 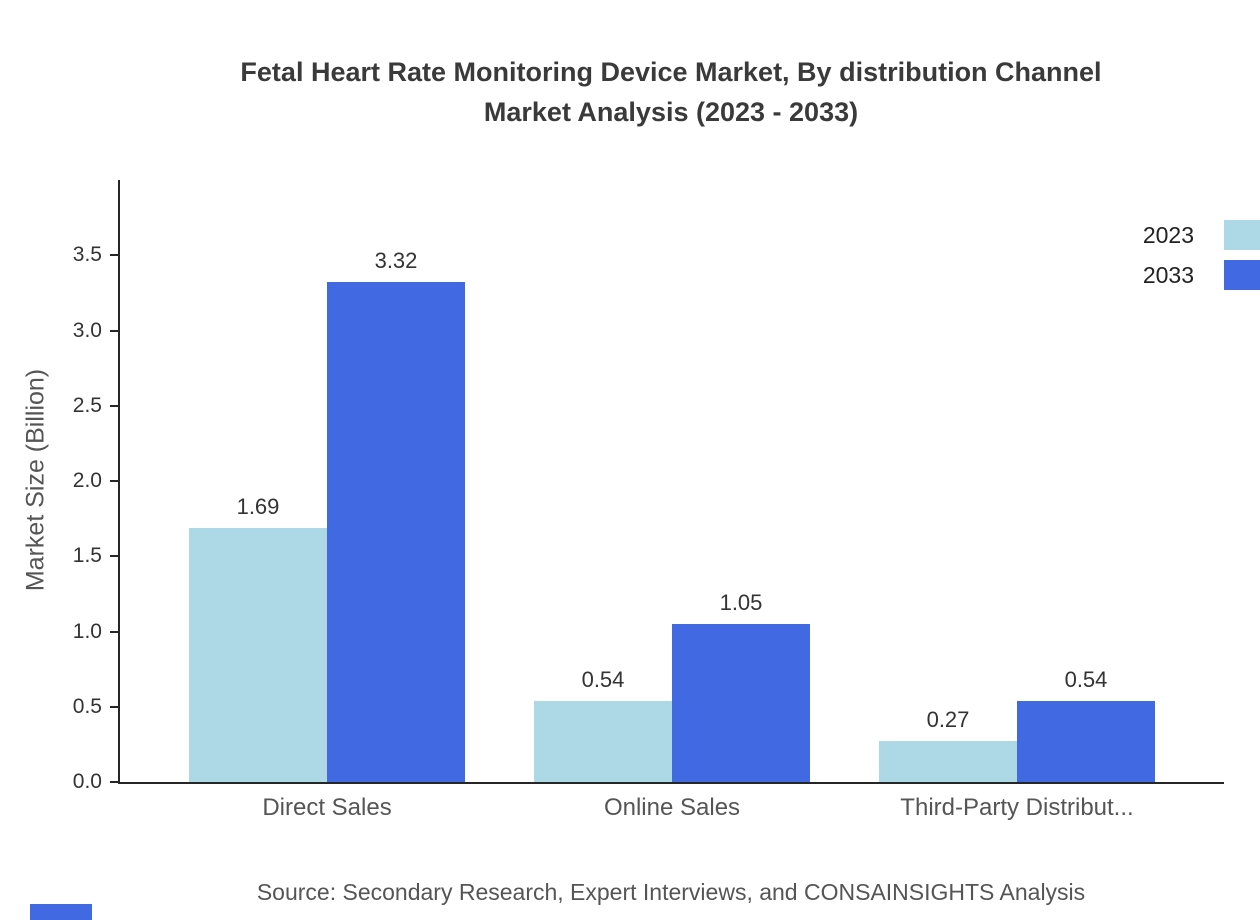 What do you see at coordinates (948, 720) in the screenshot?
I see `bar-value-label: 0.27` at bounding box center [948, 720].